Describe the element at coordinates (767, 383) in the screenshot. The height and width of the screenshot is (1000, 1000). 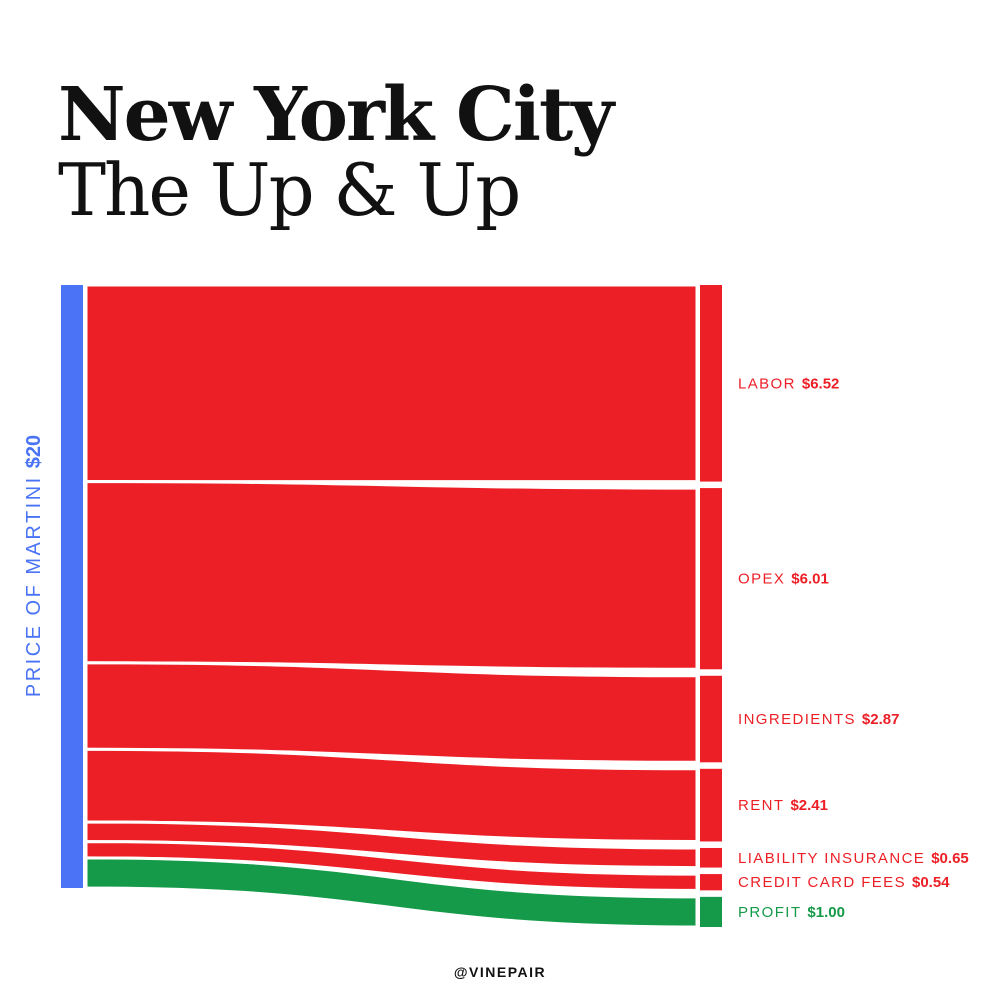
I see `label-name-labor: LABOR` at that location.